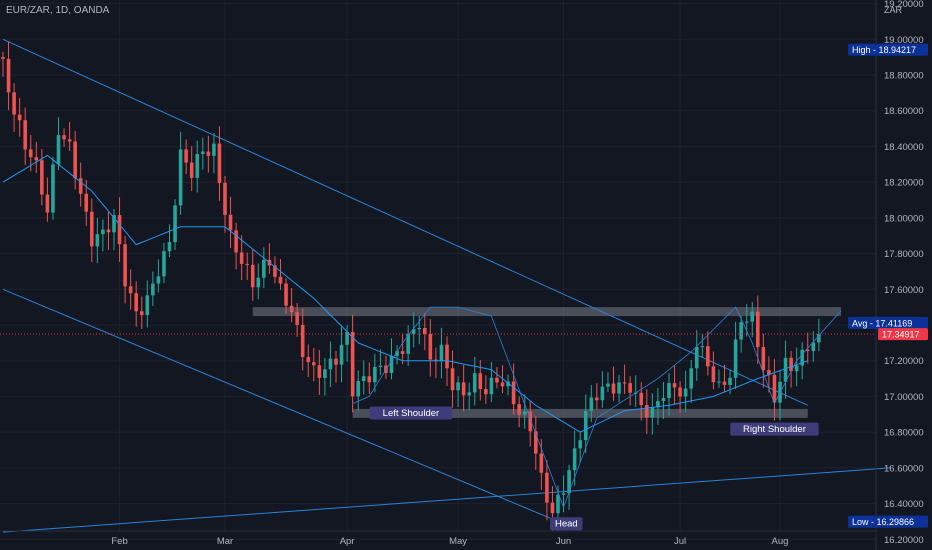  I want to click on price-tick-label: 16.40000, so click(904, 504).